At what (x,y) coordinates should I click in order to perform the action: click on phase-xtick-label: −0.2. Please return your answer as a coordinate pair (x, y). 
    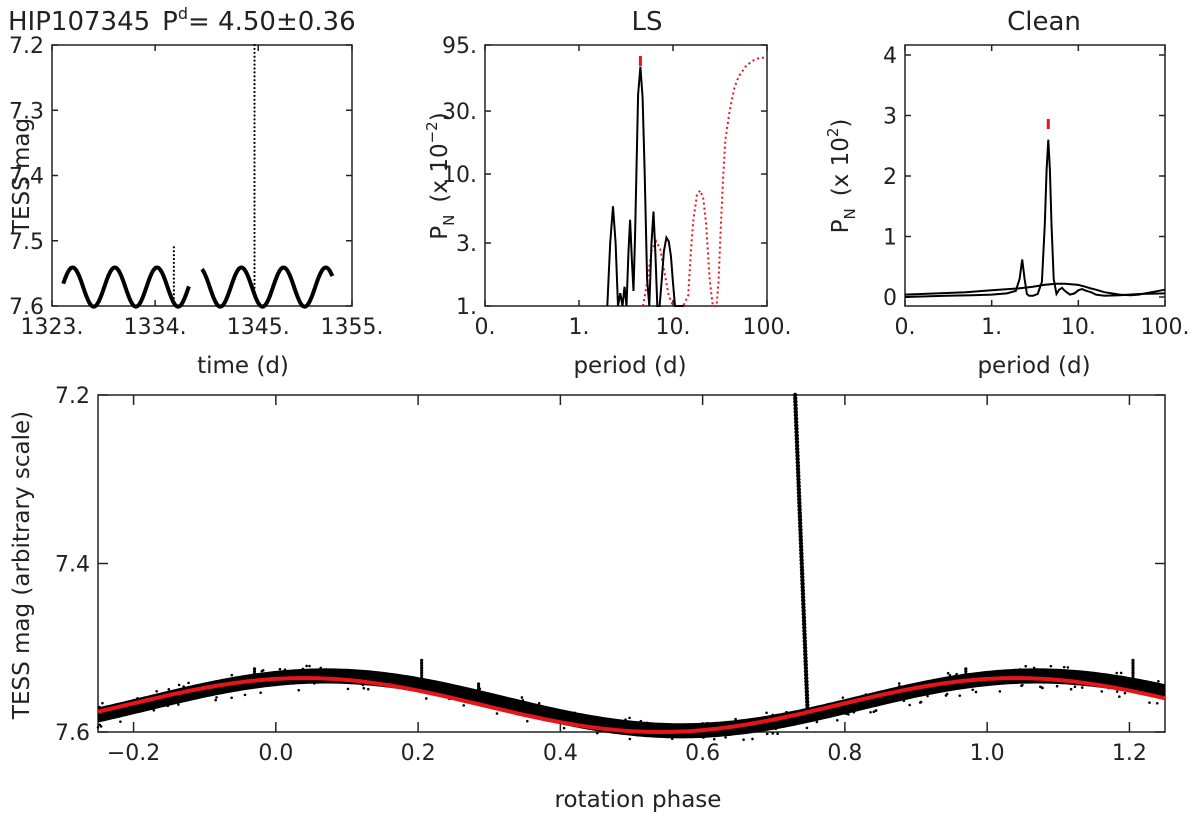
    Looking at the image, I should click on (133, 753).